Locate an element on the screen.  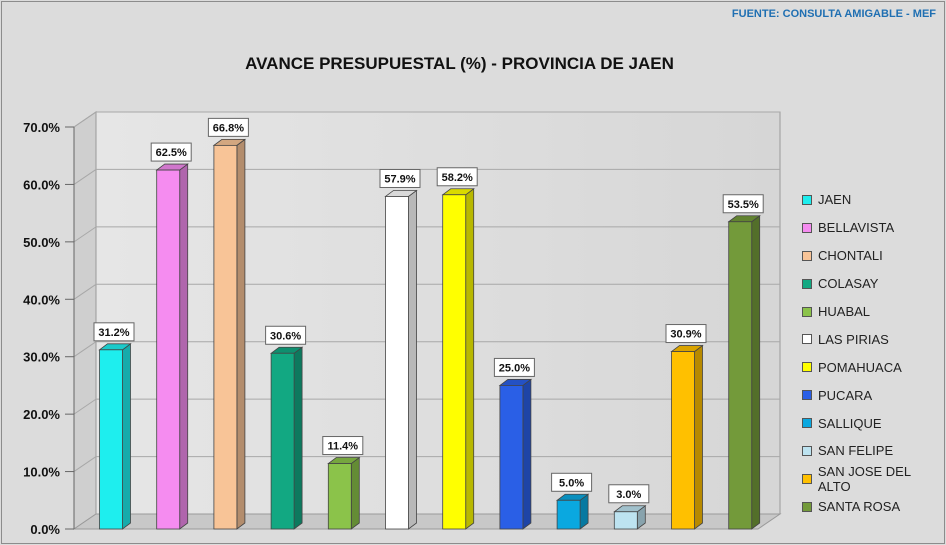
svg-text: 31.2% is located at coordinates (113, 333).